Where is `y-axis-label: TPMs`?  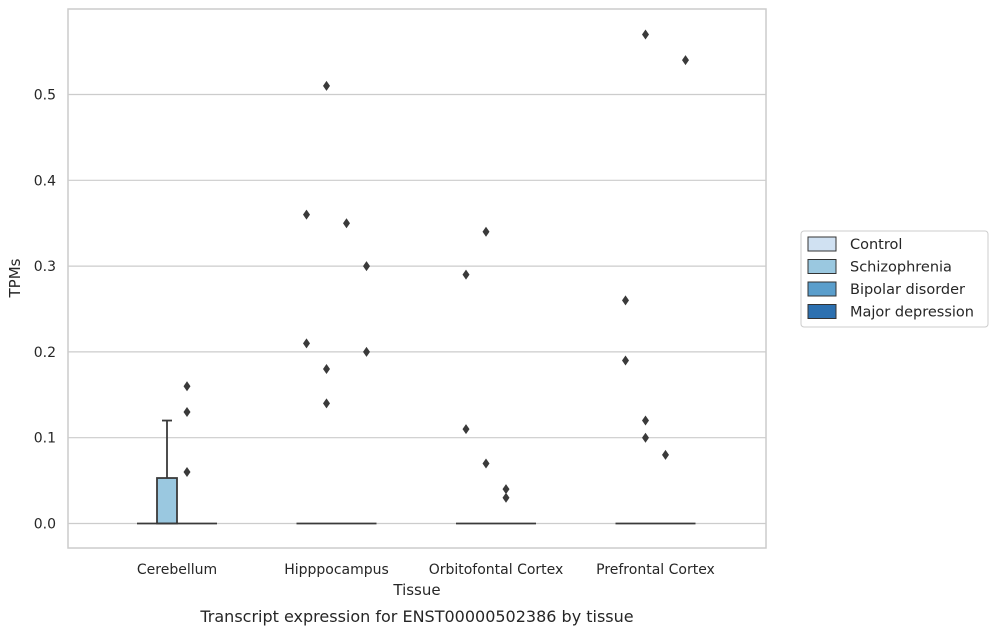
y-axis-label: TPMs is located at coordinates (15, 278).